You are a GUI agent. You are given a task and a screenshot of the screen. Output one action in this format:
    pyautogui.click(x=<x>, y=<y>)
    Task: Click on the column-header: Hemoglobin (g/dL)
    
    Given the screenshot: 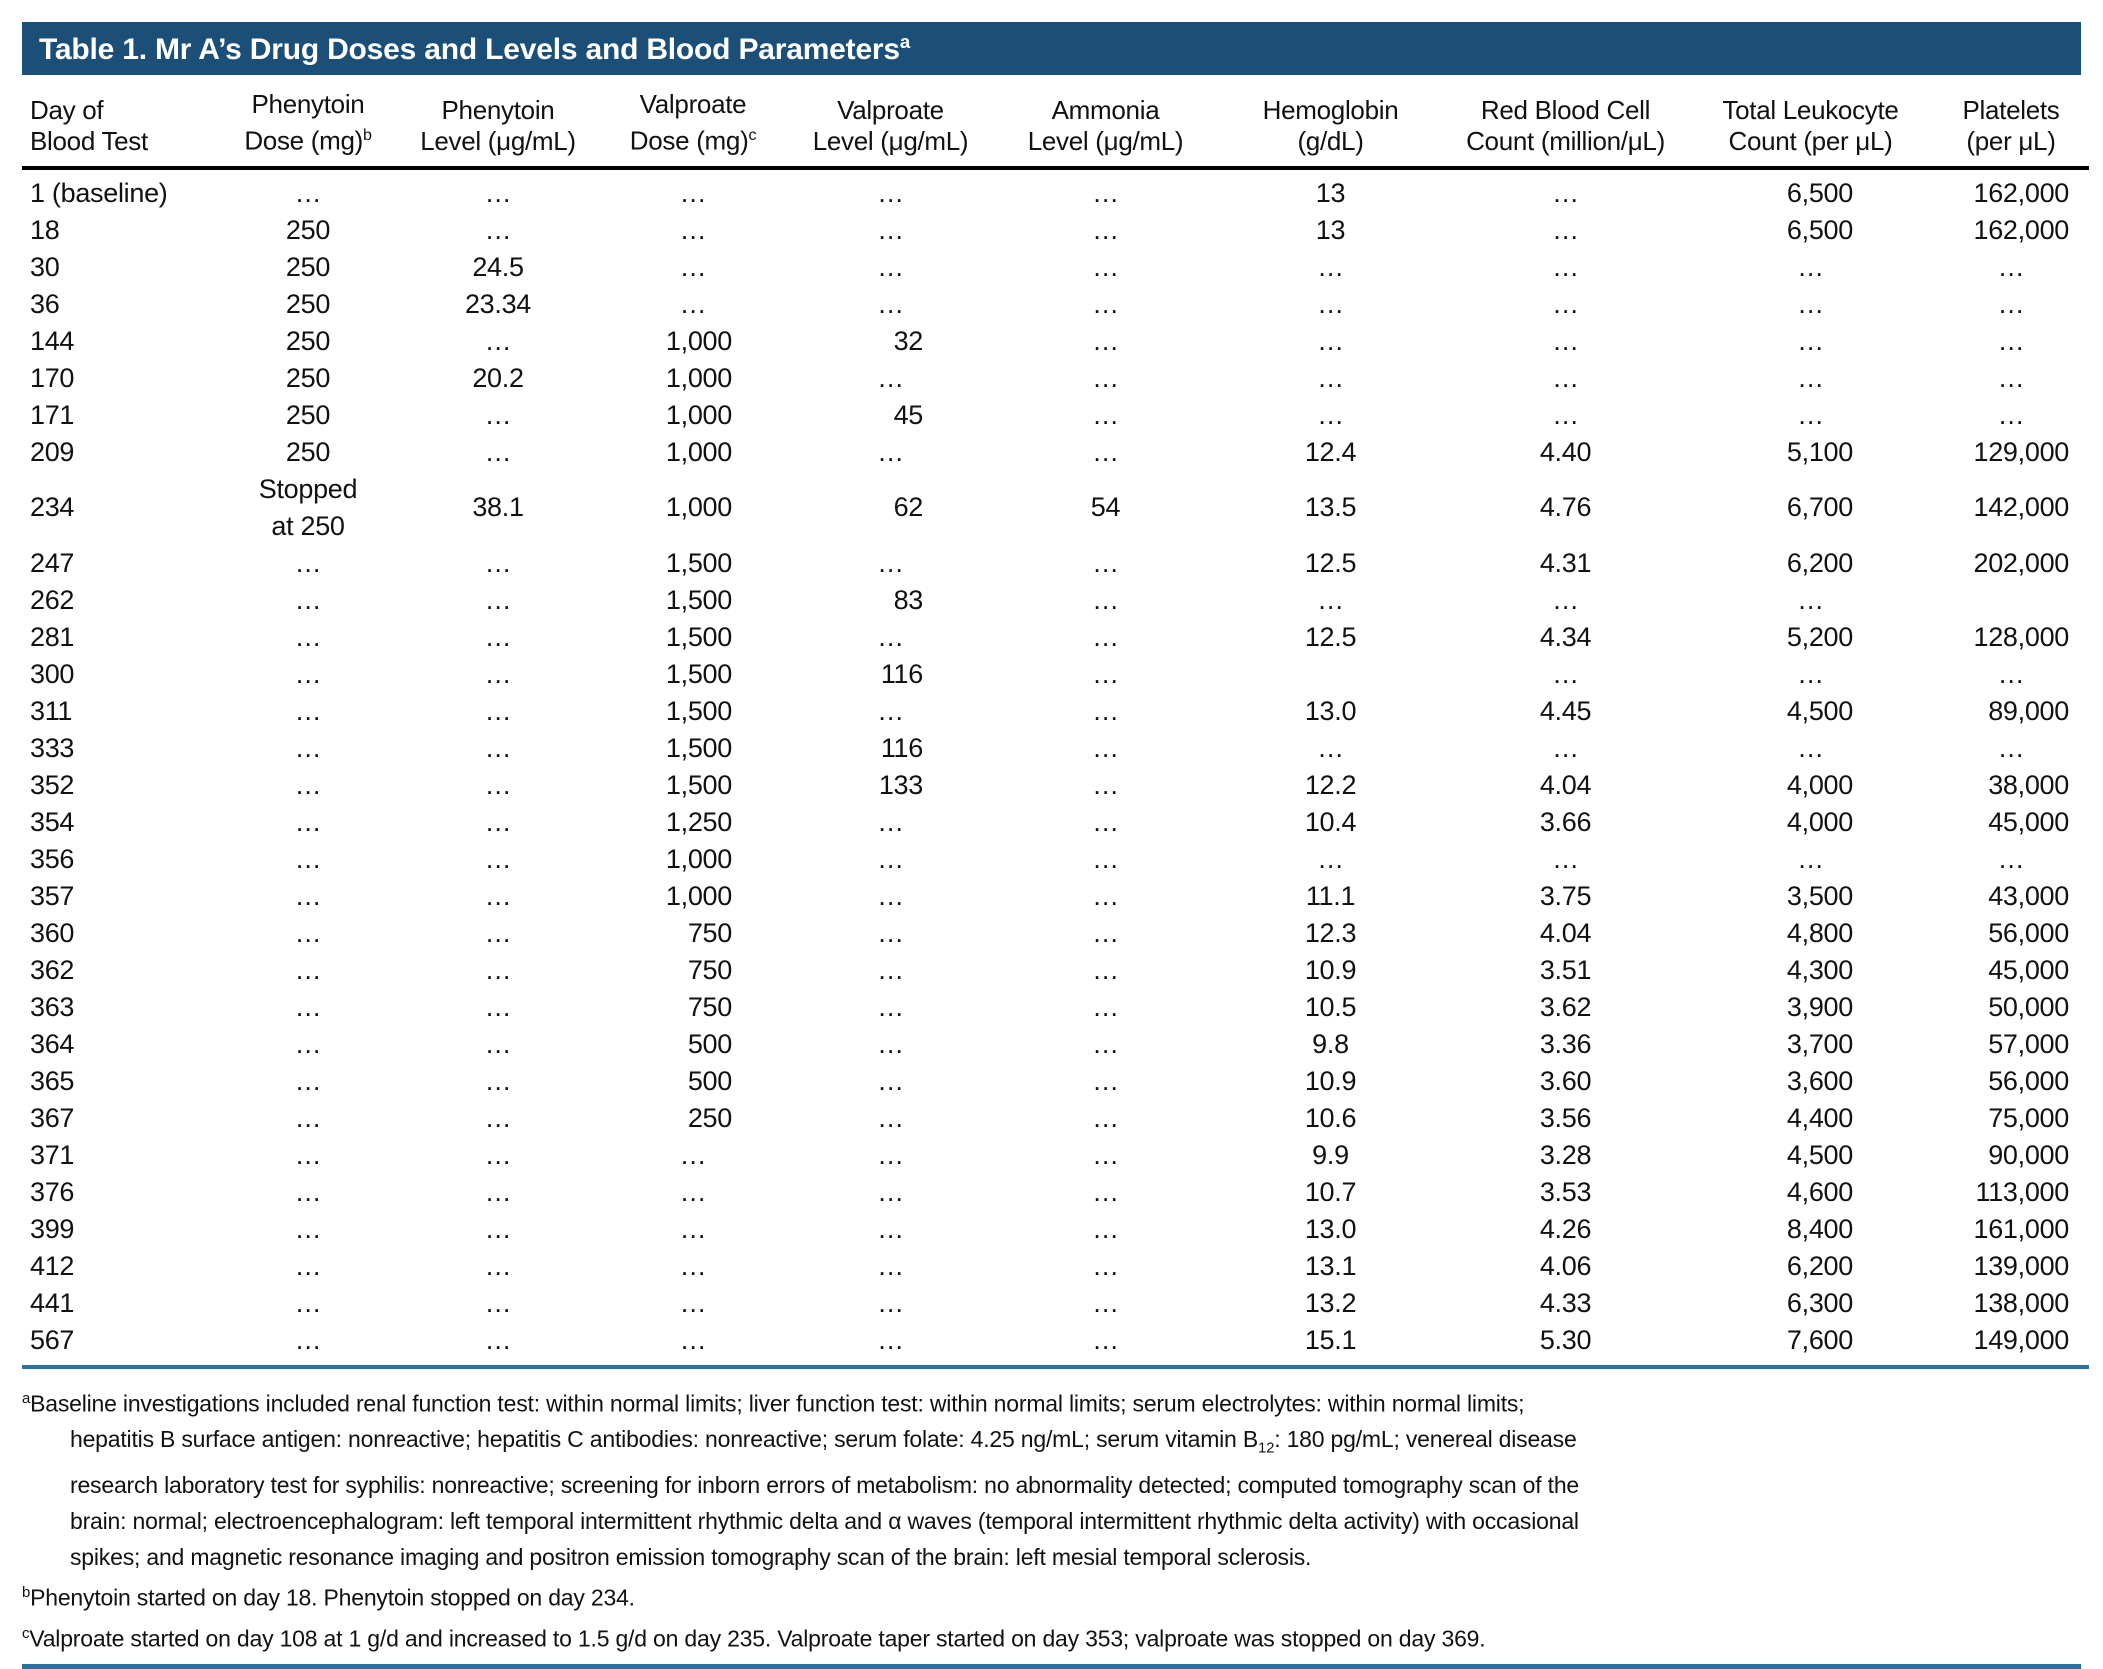 What is the action you would take?
    pyautogui.click(x=1330, y=122)
    